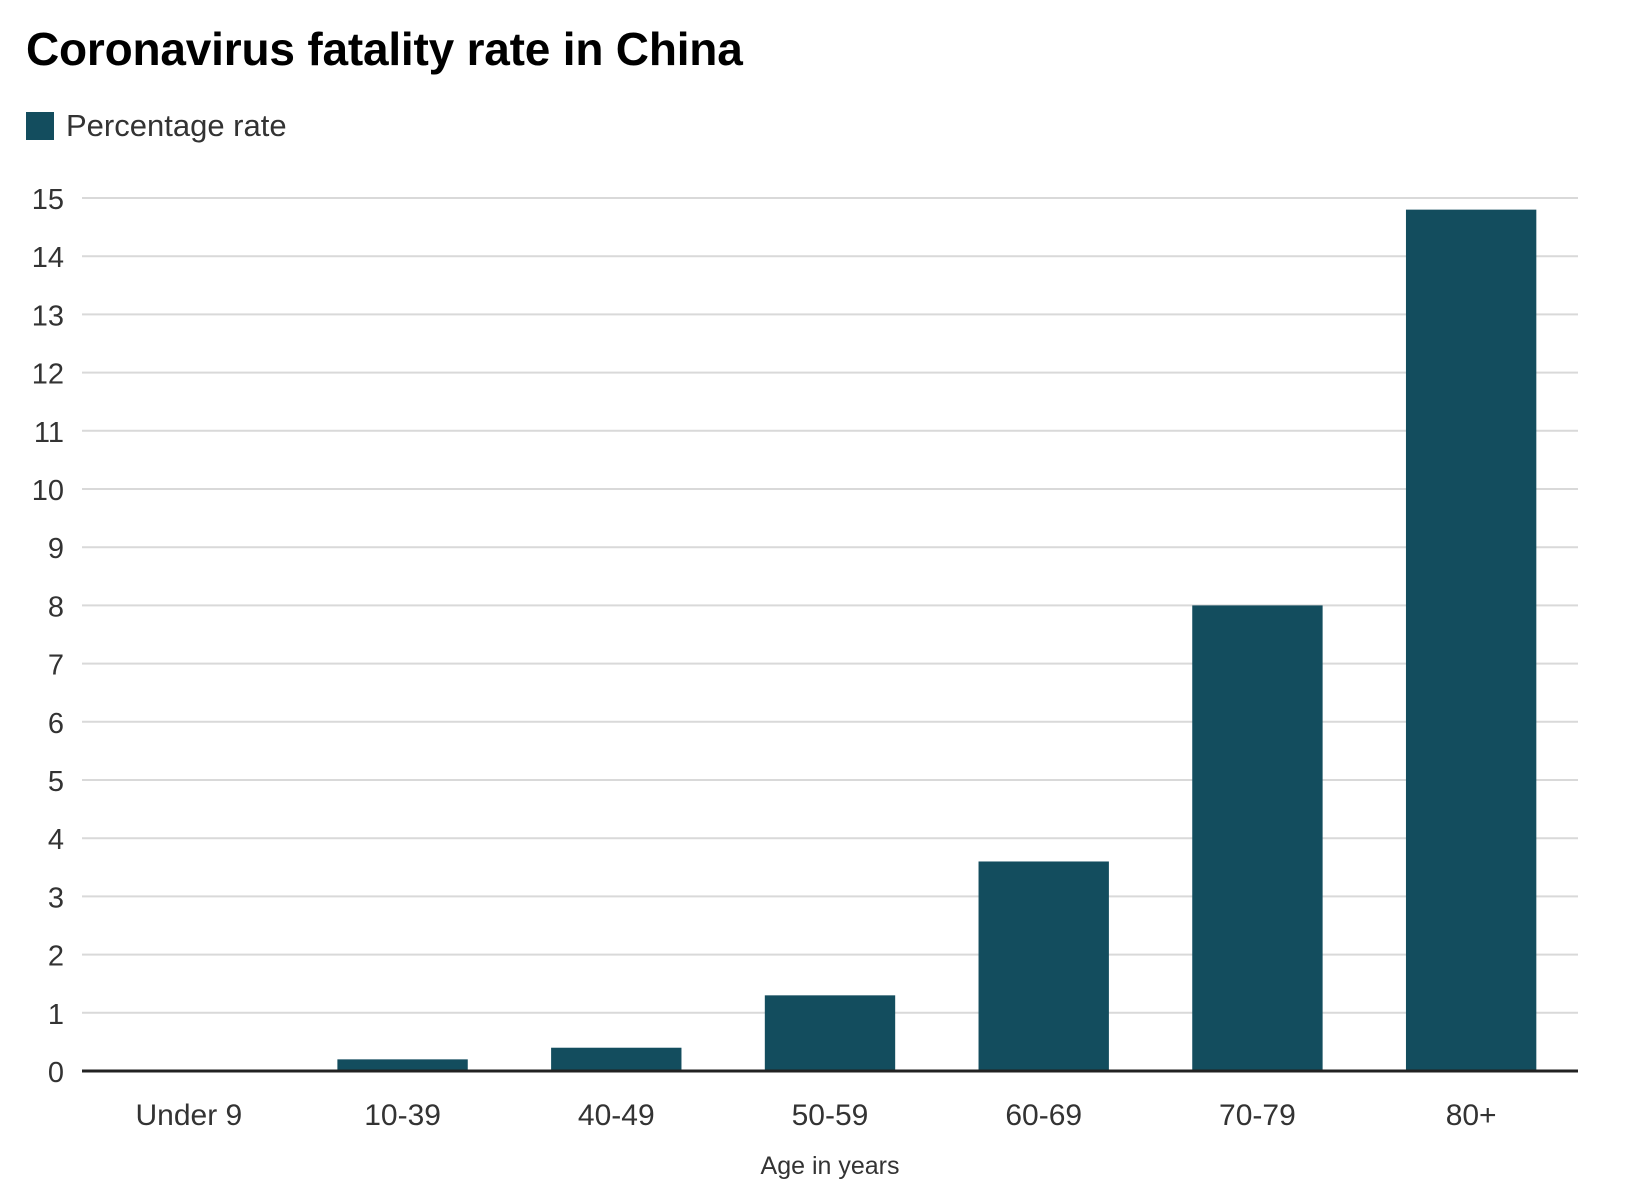 This screenshot has height=1200, width=1628. I want to click on y-tick-label: 15, so click(48, 200).